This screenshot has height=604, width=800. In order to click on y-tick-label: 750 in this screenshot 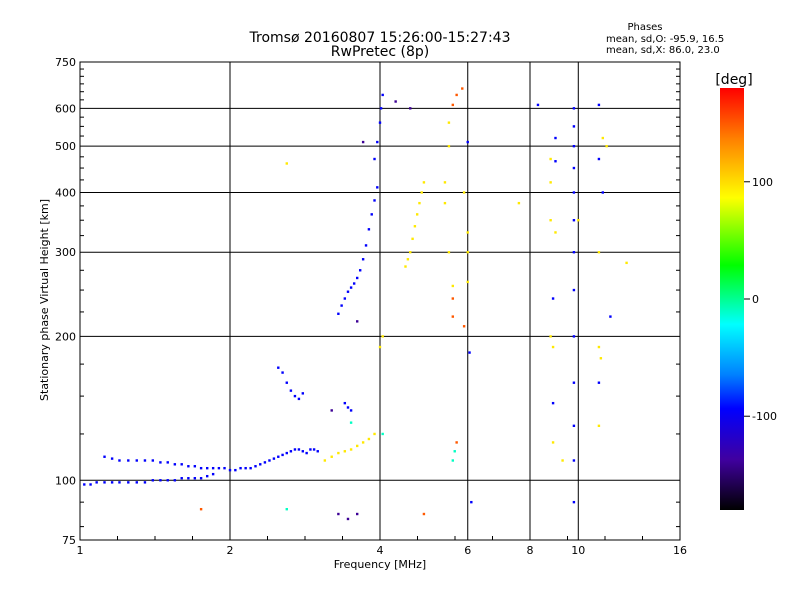, I will do `click(65, 62)`.